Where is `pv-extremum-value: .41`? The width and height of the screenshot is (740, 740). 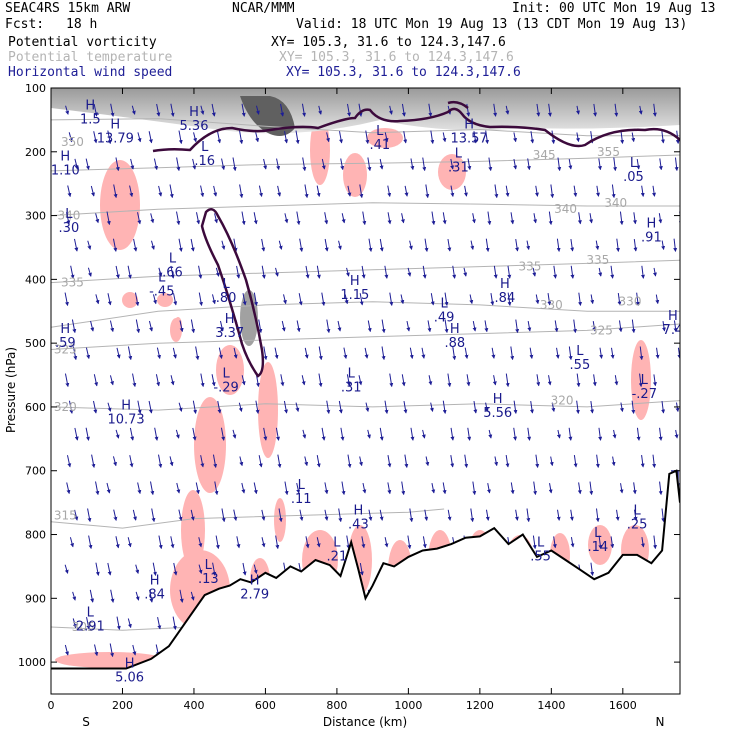
pv-extremum-value: .41 is located at coordinates (379, 145).